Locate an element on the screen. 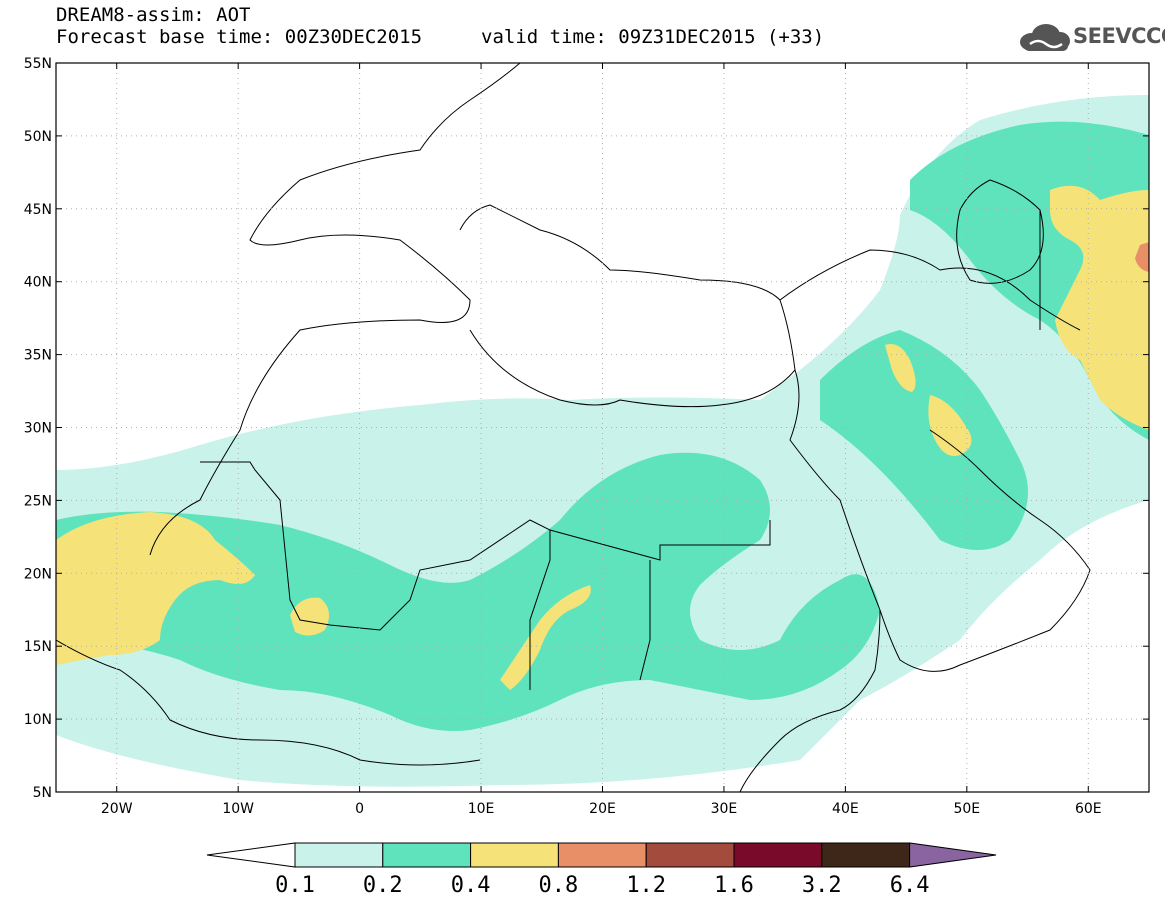 The height and width of the screenshot is (905, 1165). lon-label: 40E is located at coordinates (845, 809).